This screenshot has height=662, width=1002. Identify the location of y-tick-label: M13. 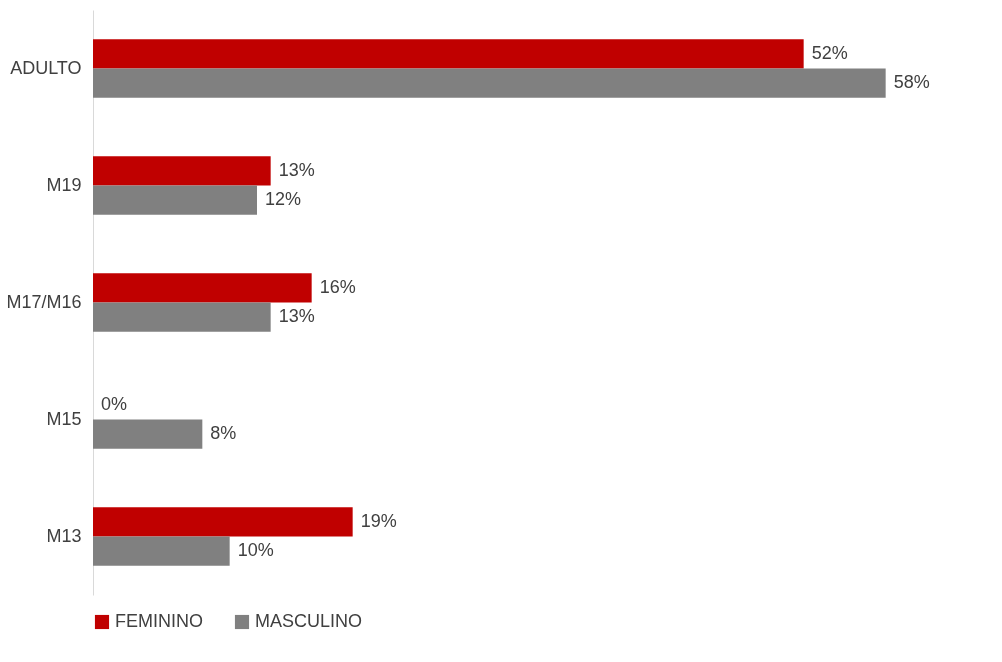
(64, 535).